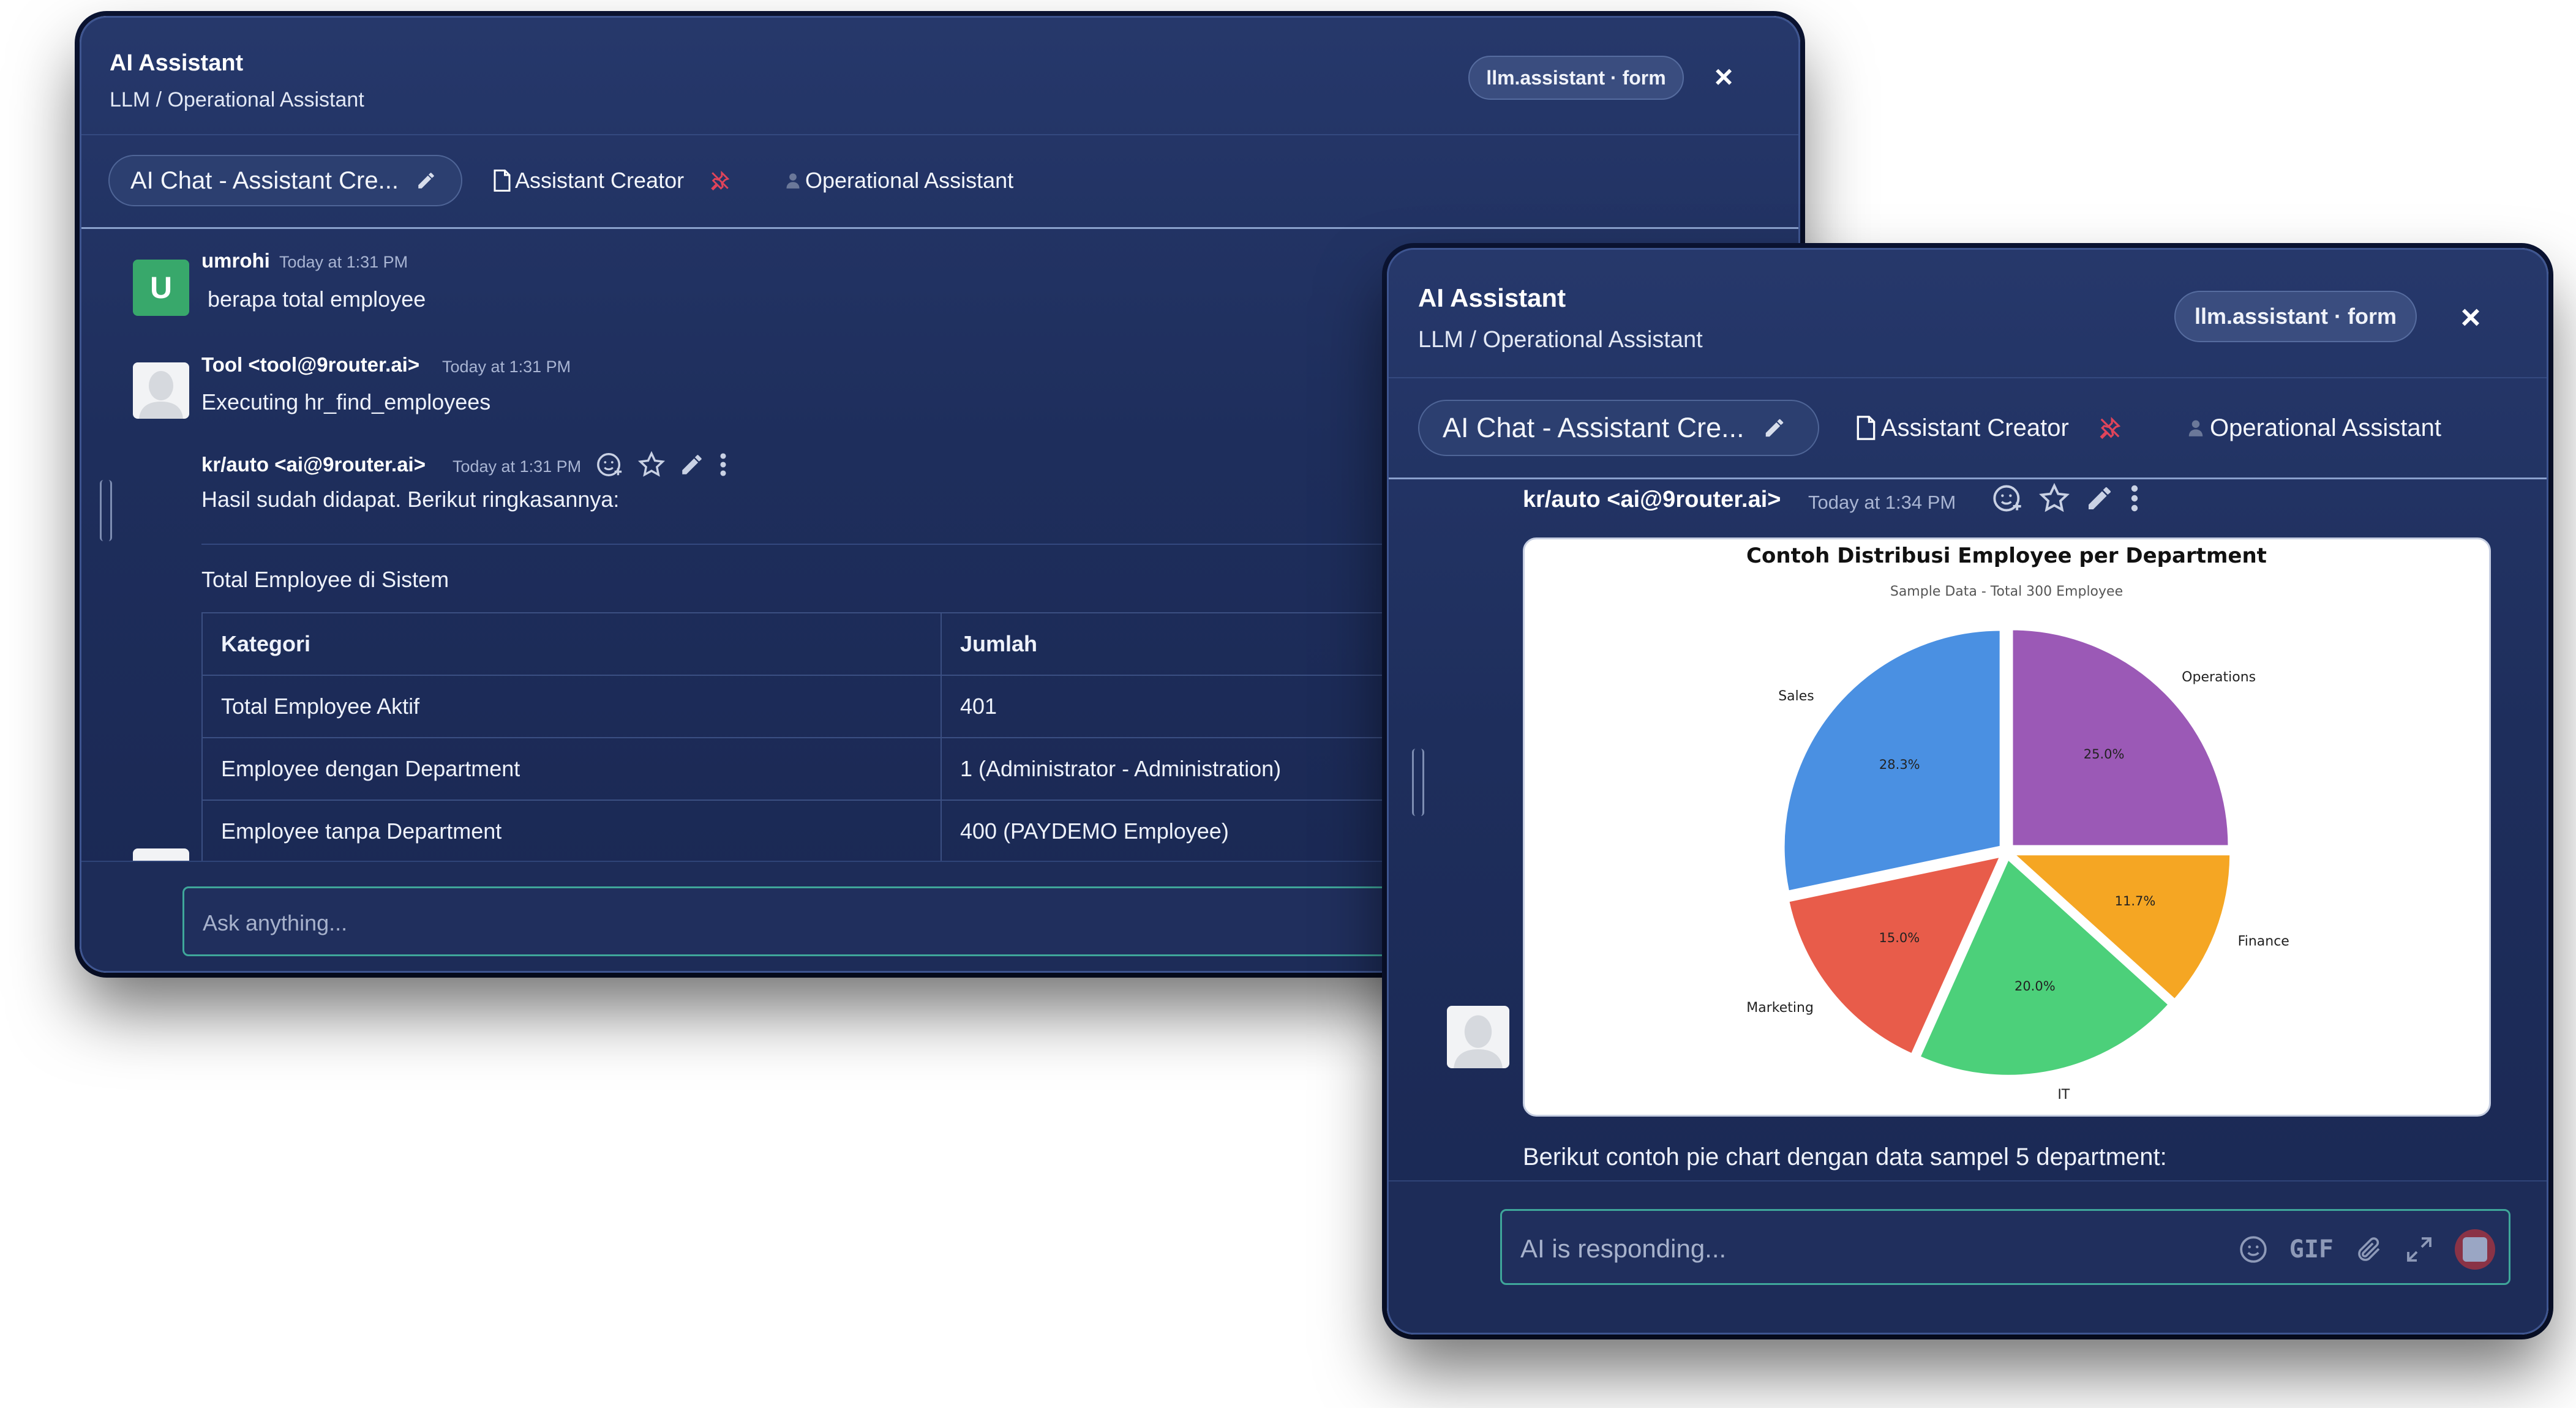 Image resolution: width=2576 pixels, height=1408 pixels. What do you see at coordinates (571, 830) in the screenshot?
I see `table-cell: Employee tanpa Department` at bounding box center [571, 830].